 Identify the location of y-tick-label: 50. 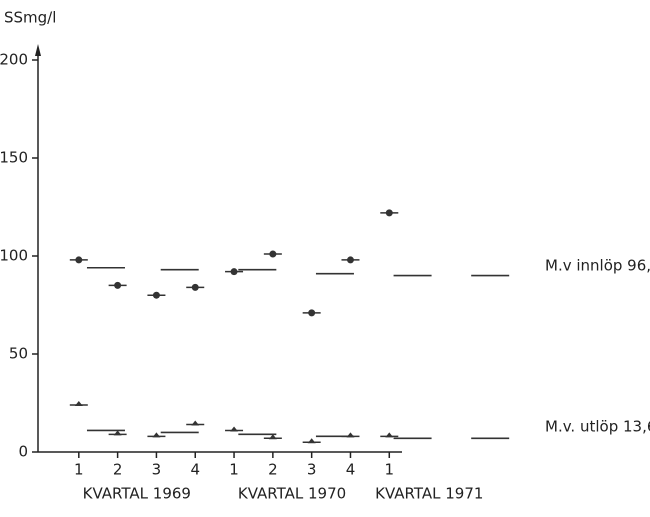
(18, 354).